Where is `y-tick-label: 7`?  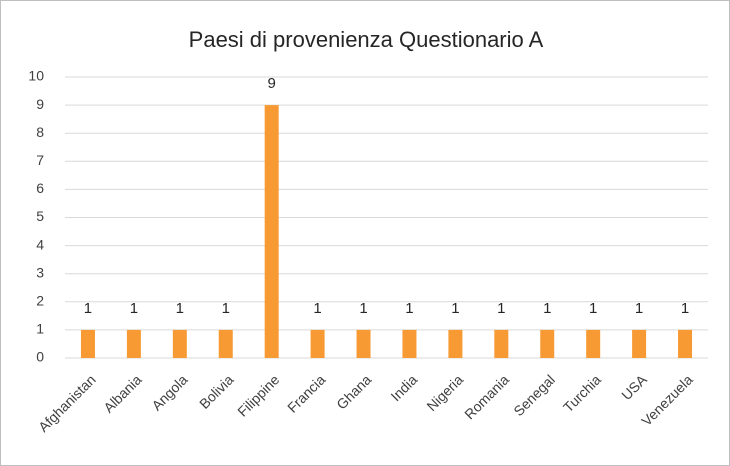
y-tick-label: 7 is located at coordinates (40, 160).